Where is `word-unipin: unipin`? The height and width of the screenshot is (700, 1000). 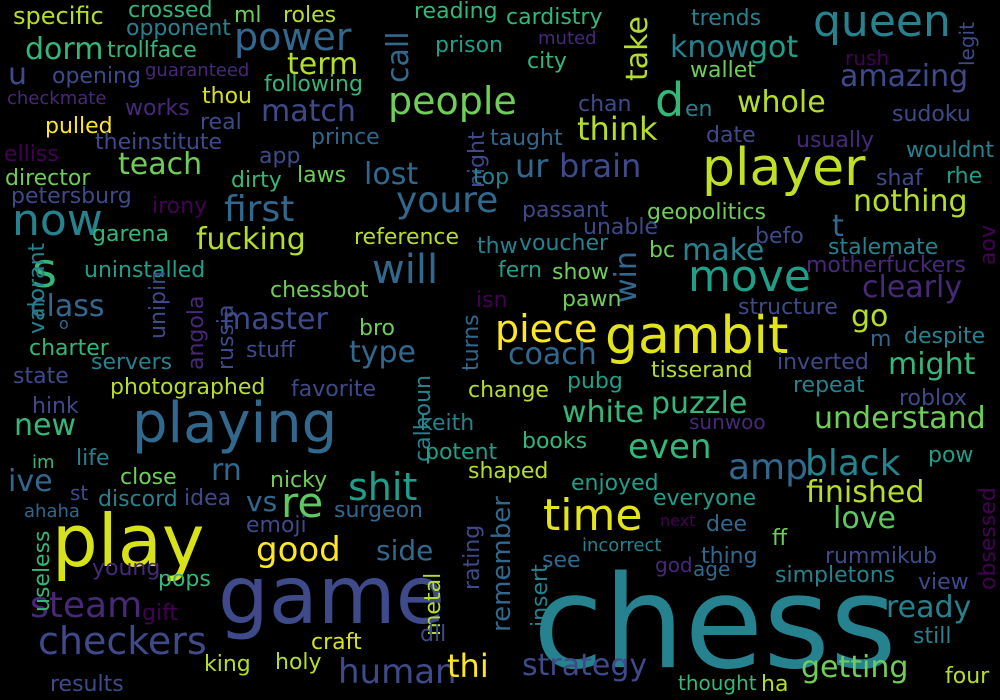 word-unipin: unipin is located at coordinates (158, 304).